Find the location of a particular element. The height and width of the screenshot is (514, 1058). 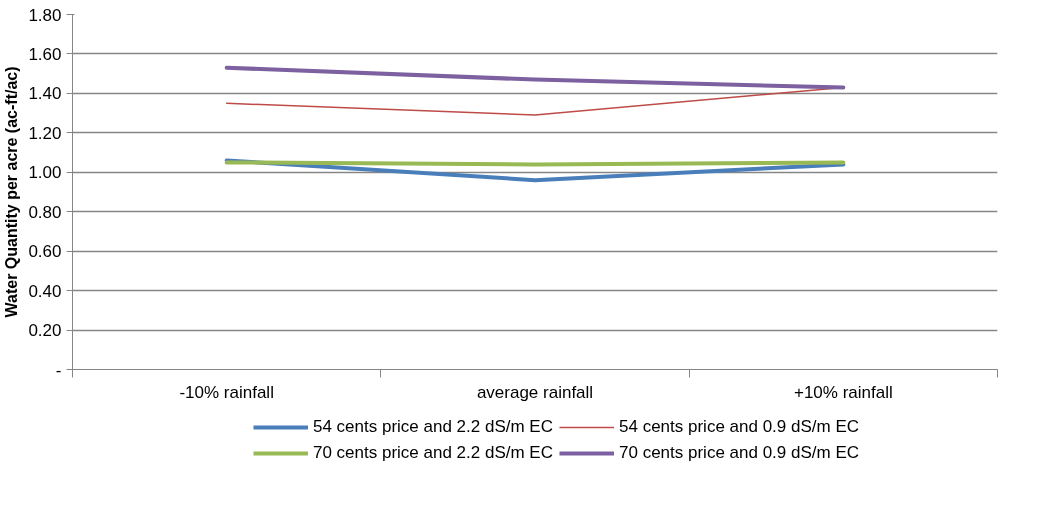

y-axis-title: Water Quantity per acre (ac-ft/ac) is located at coordinates (12, 192).